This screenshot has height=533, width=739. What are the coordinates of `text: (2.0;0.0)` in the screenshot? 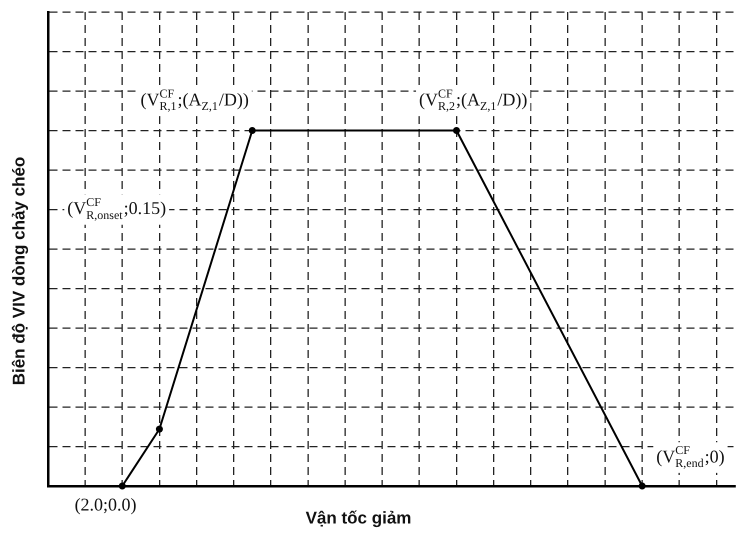 It's located at (105, 504).